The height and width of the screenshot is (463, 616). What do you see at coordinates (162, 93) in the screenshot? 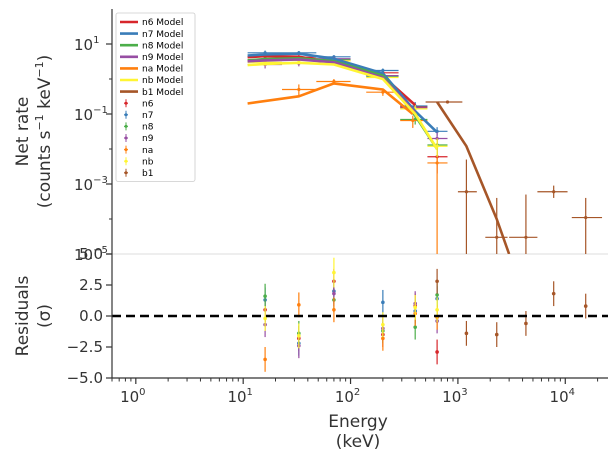
I see `legend-label: b1 Model` at bounding box center [162, 93].